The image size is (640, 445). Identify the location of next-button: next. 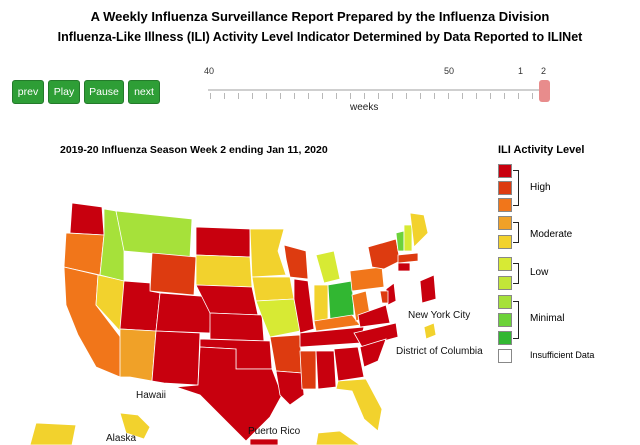
(144, 92).